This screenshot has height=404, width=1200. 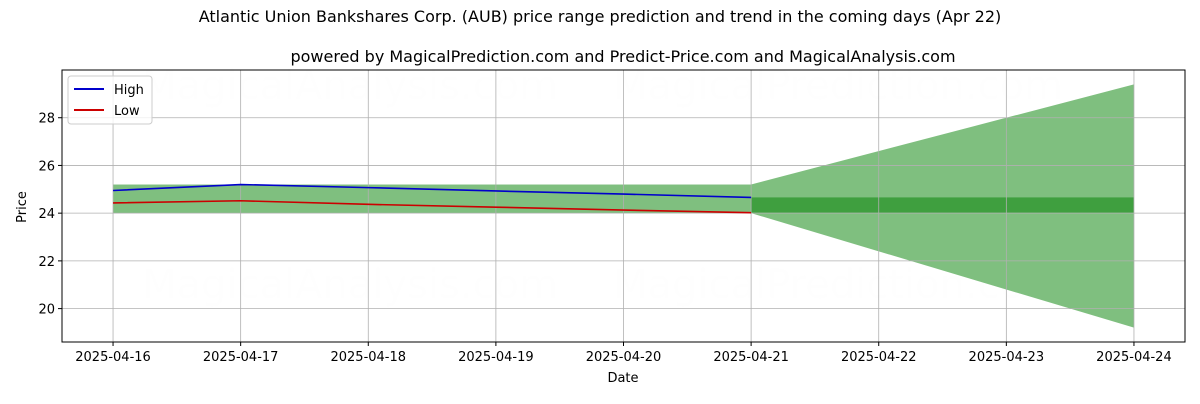 What do you see at coordinates (46, 214) in the screenshot?
I see `y-tick-label: 24` at bounding box center [46, 214].